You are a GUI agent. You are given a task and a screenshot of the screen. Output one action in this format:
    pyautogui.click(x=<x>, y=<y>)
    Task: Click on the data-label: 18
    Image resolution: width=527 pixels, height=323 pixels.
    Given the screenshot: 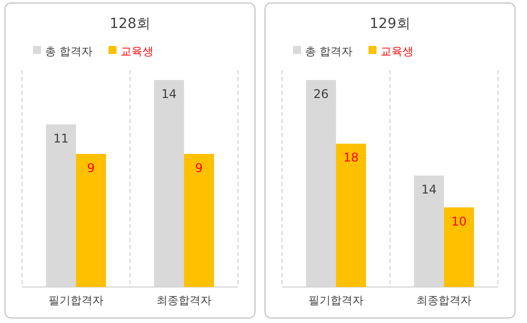 What is the action you would take?
    pyautogui.click(x=351, y=157)
    